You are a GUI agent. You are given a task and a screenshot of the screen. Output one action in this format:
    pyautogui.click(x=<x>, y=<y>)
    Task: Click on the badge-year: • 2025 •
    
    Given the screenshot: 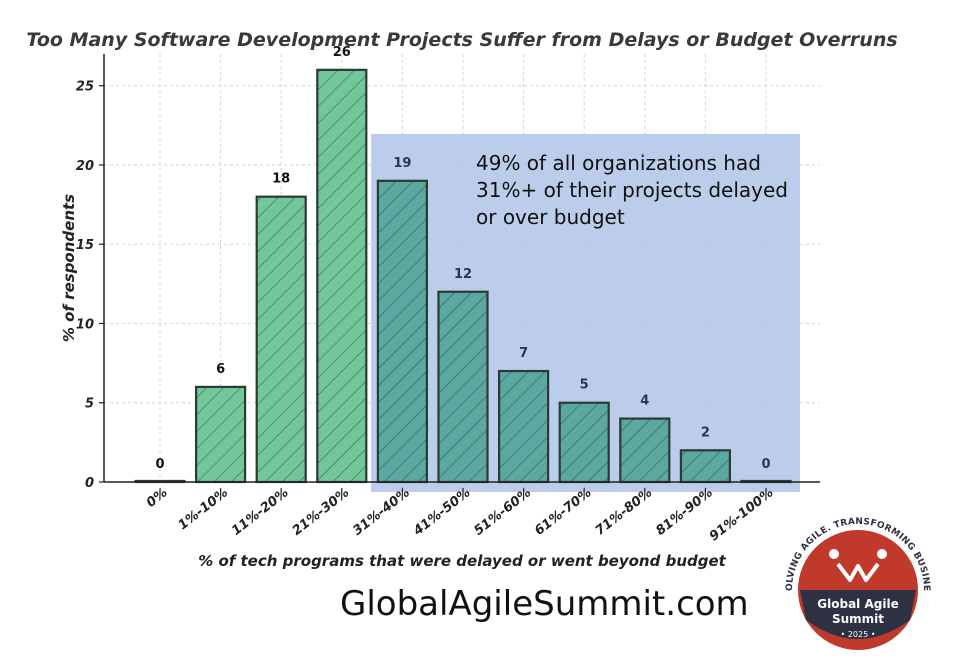 What is the action you would take?
    pyautogui.click(x=858, y=634)
    